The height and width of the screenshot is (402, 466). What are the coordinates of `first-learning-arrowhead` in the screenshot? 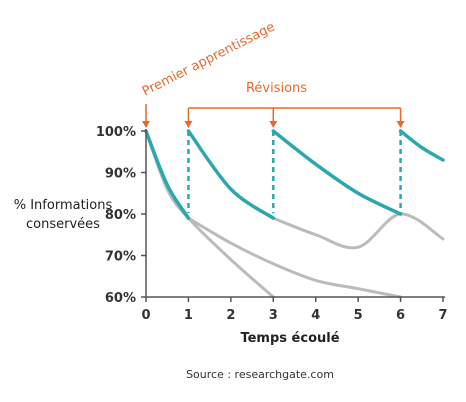 It's located at (146, 124).